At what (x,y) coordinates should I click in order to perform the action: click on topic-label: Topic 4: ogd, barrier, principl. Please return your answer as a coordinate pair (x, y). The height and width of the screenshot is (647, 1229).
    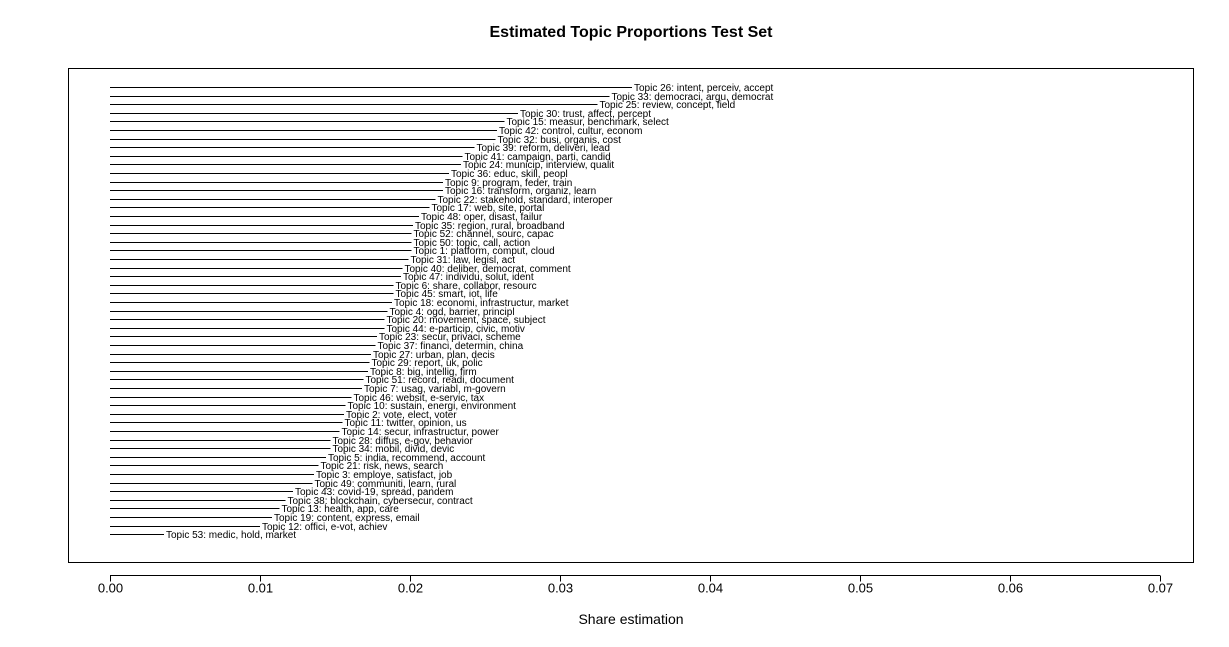
    Looking at the image, I should click on (452, 312).